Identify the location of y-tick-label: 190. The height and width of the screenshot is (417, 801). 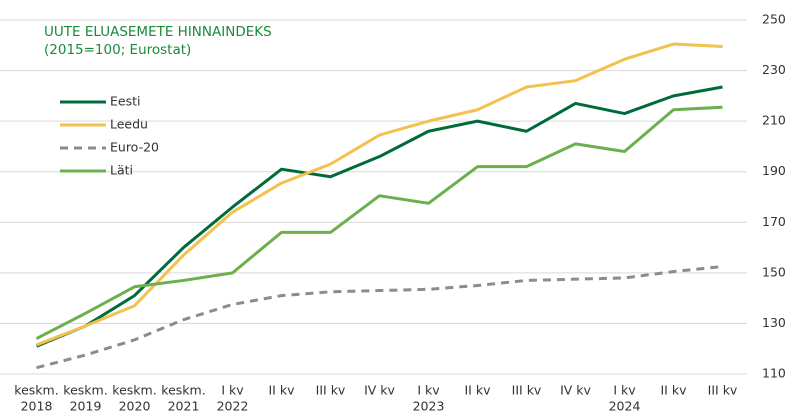
(774, 170).